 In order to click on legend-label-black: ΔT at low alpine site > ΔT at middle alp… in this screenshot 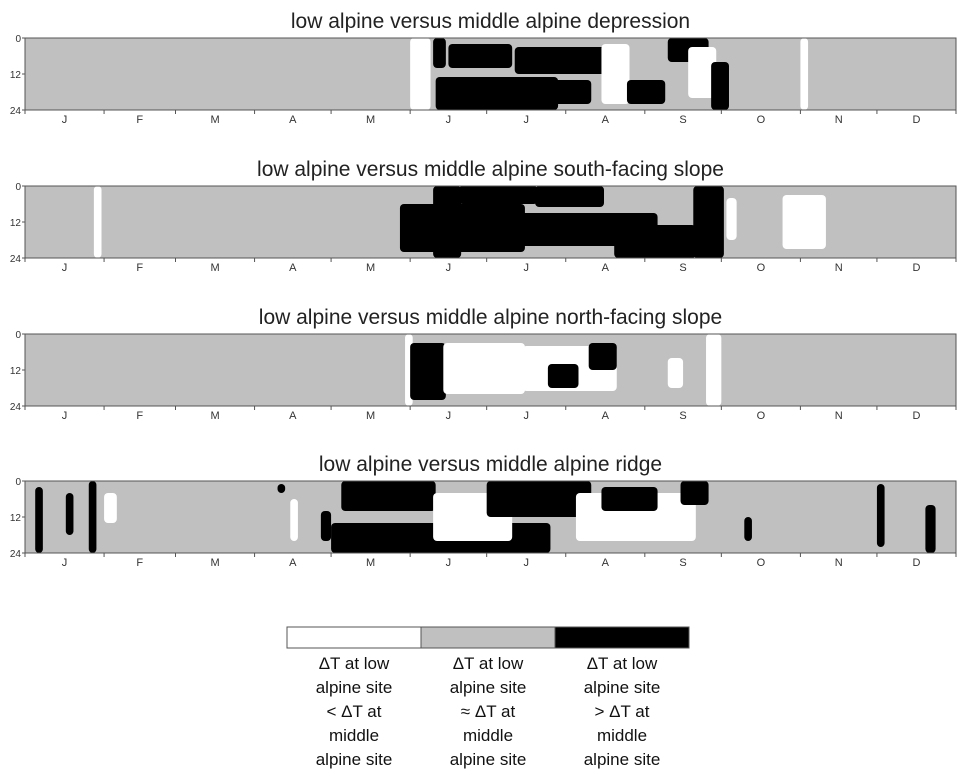, I will do `click(622, 711)`.